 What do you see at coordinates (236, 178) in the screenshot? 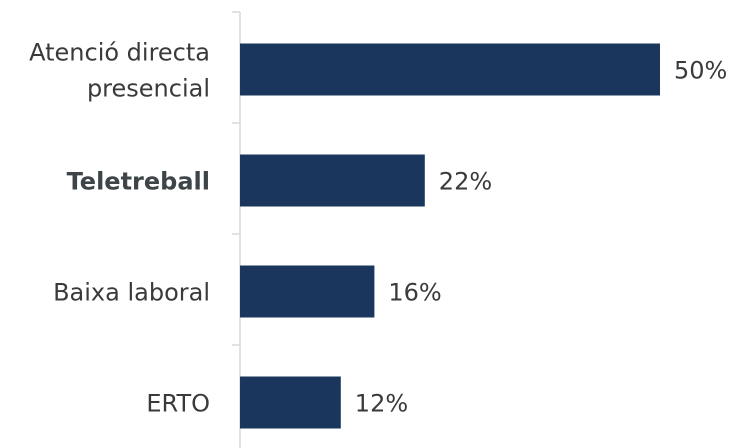
I see `axis-ticks` at bounding box center [236, 178].